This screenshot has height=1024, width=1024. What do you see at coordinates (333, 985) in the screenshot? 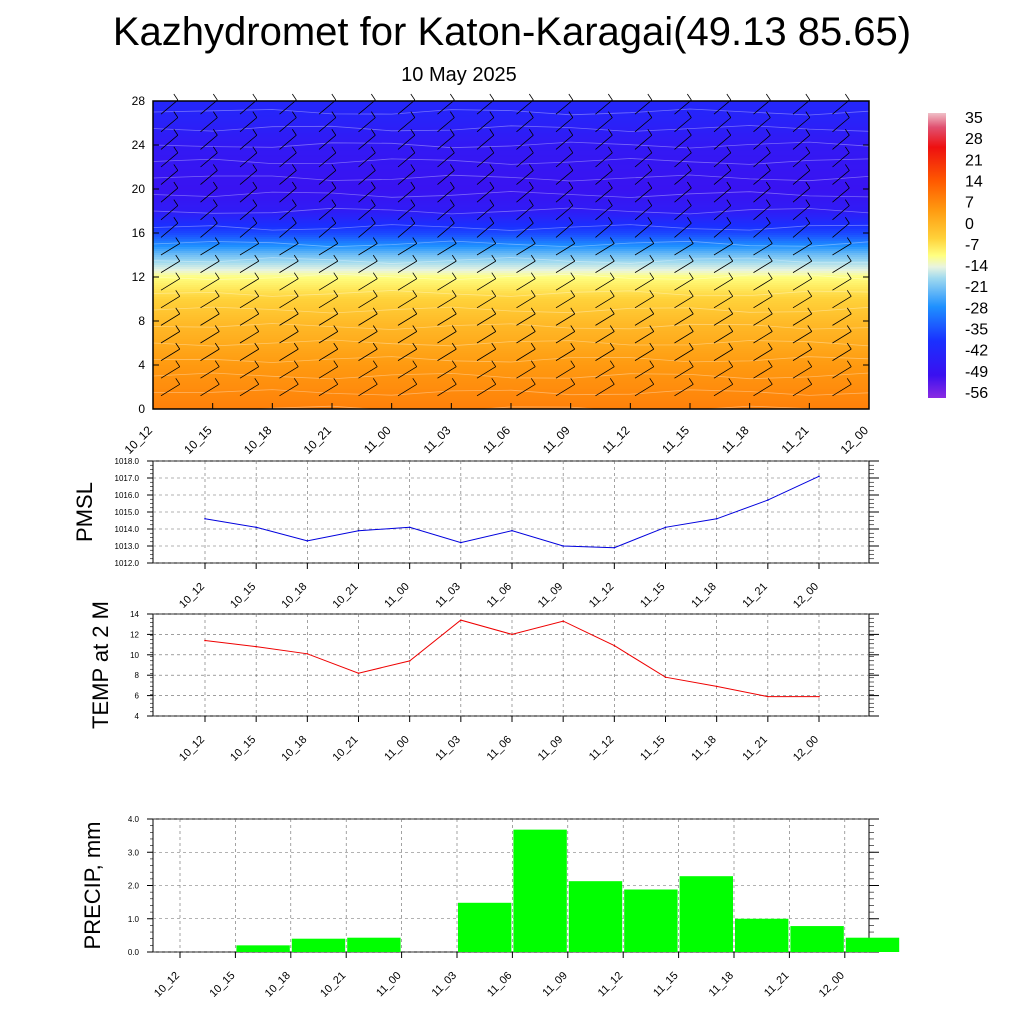
I see `x-tick-label: 10_21` at bounding box center [333, 985].